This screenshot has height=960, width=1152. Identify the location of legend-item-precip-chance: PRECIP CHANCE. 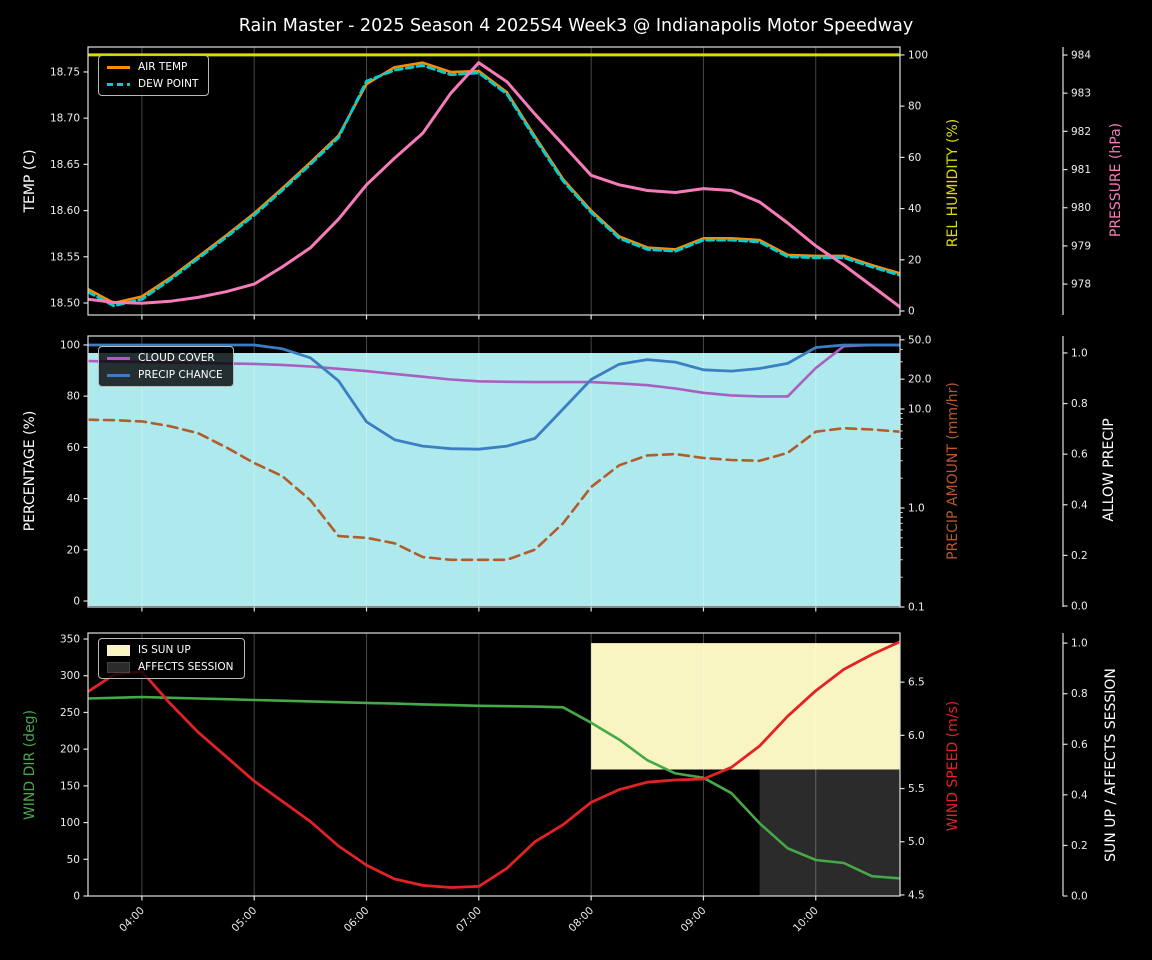
(165, 375).